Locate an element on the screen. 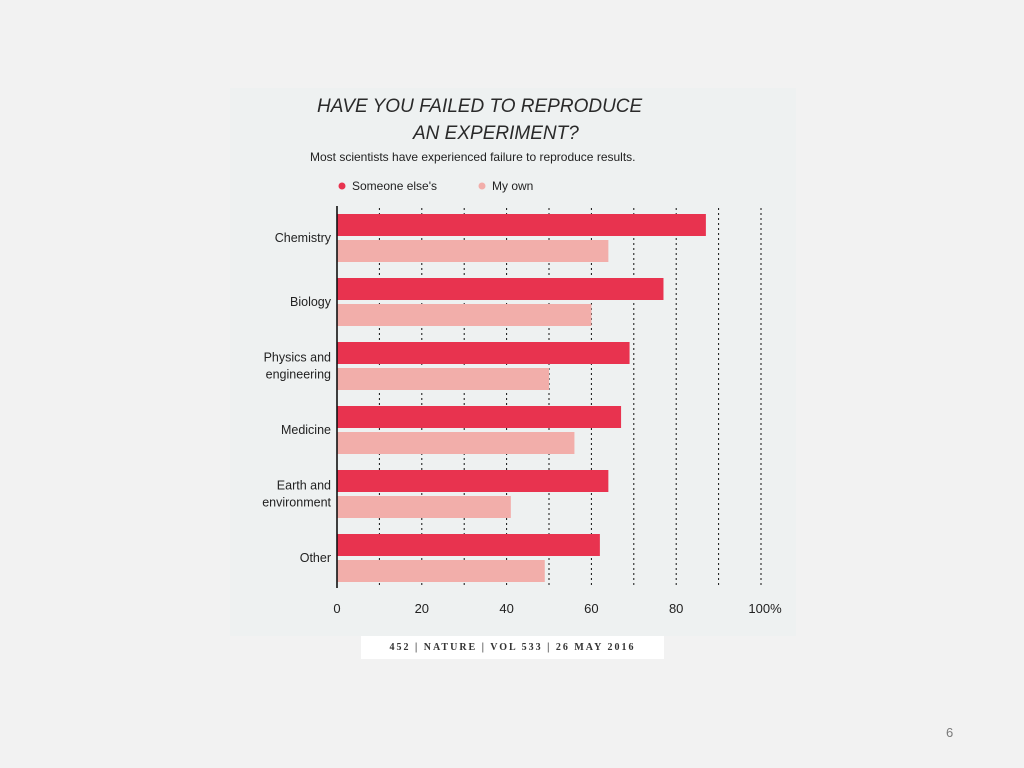 This screenshot has width=1024, height=768. slide-number: 6 is located at coordinates (950, 732).